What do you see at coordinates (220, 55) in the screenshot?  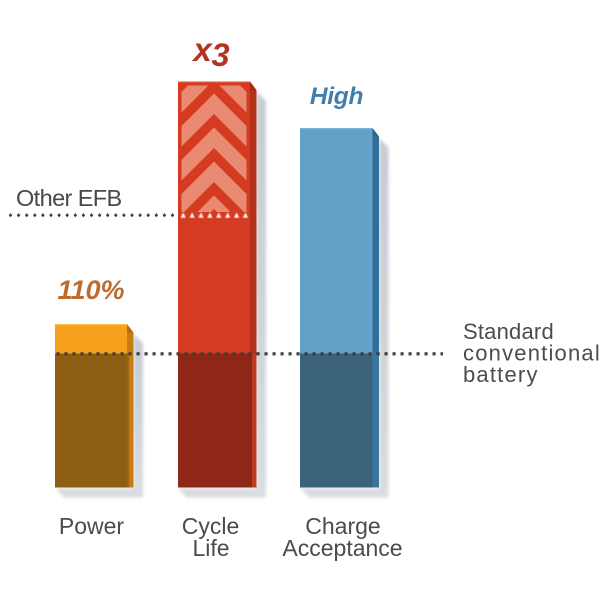 I see `svg-text: 3` at bounding box center [220, 55].